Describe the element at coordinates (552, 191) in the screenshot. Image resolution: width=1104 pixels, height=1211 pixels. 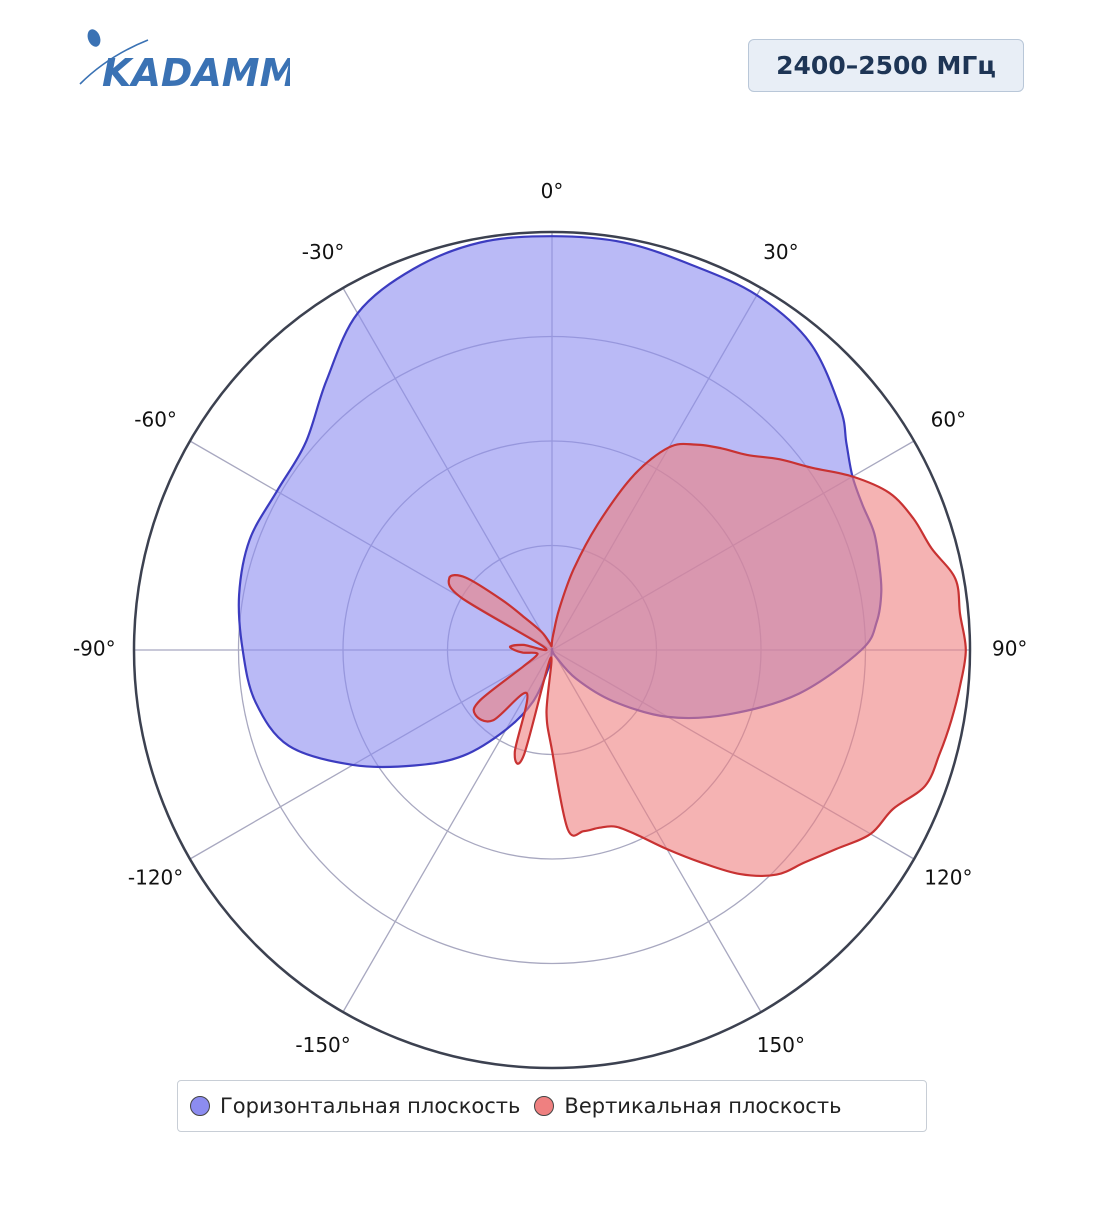
I see `angular-tick-label: 0°` at that location.